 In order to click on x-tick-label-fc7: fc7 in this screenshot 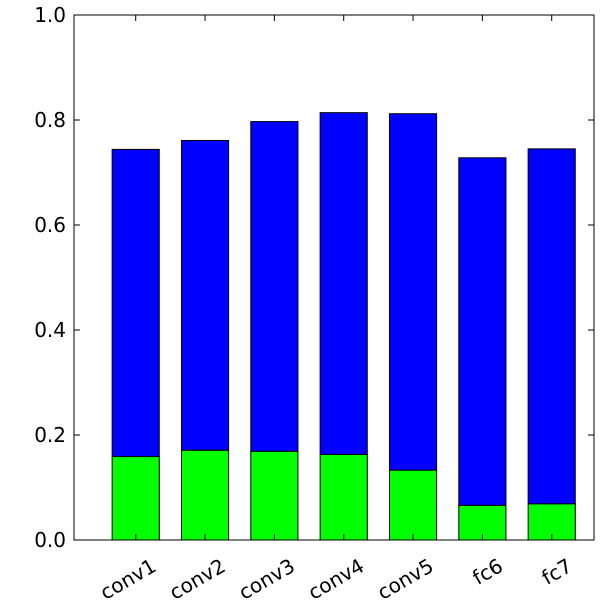, I will do `click(557, 572)`.